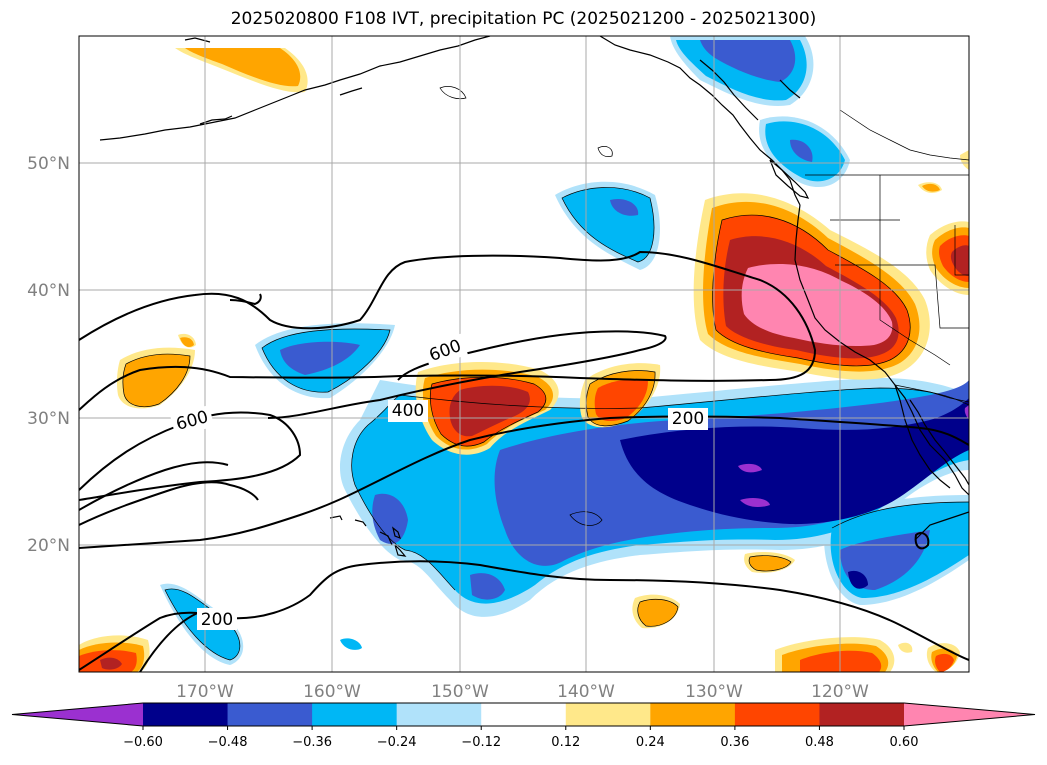 The image size is (1047, 765). What do you see at coordinates (565, 742) in the screenshot?
I see `colorbar-tick-label: 0.12` at bounding box center [565, 742].